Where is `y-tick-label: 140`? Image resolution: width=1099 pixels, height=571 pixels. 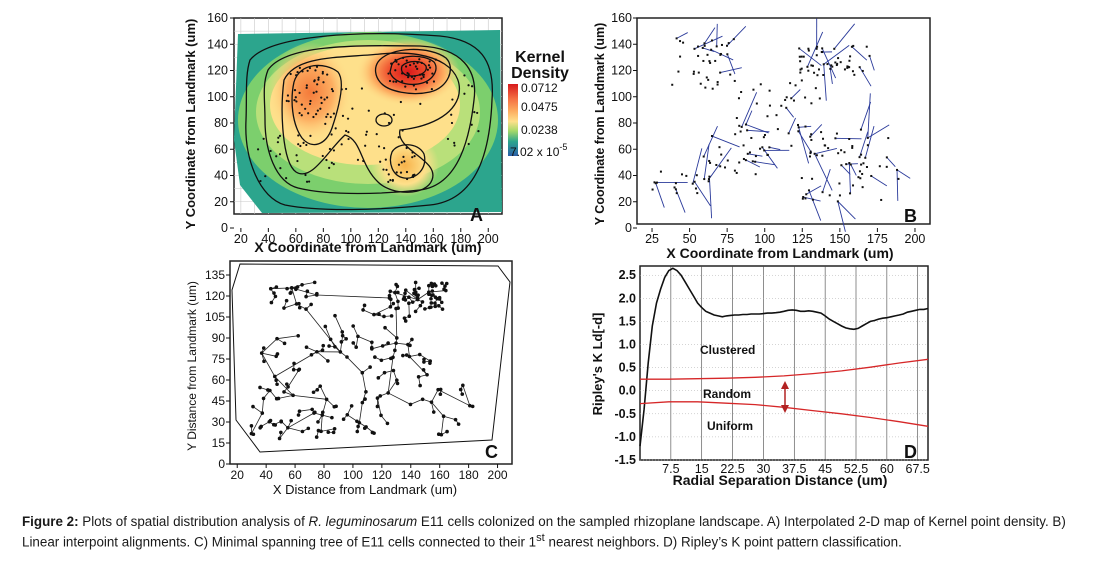
y-tick-label: 140 is located at coordinates (621, 44).